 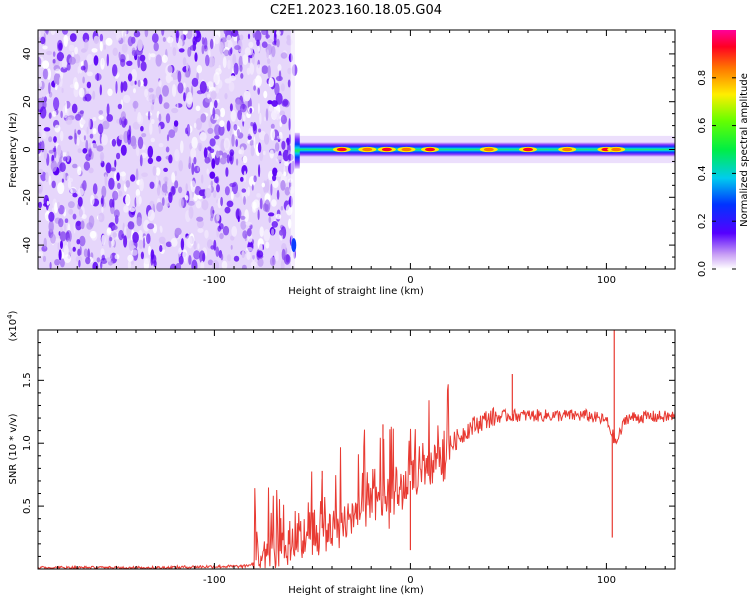 I want to click on spectrogram-x-tick-label: 0, so click(x=410, y=280).